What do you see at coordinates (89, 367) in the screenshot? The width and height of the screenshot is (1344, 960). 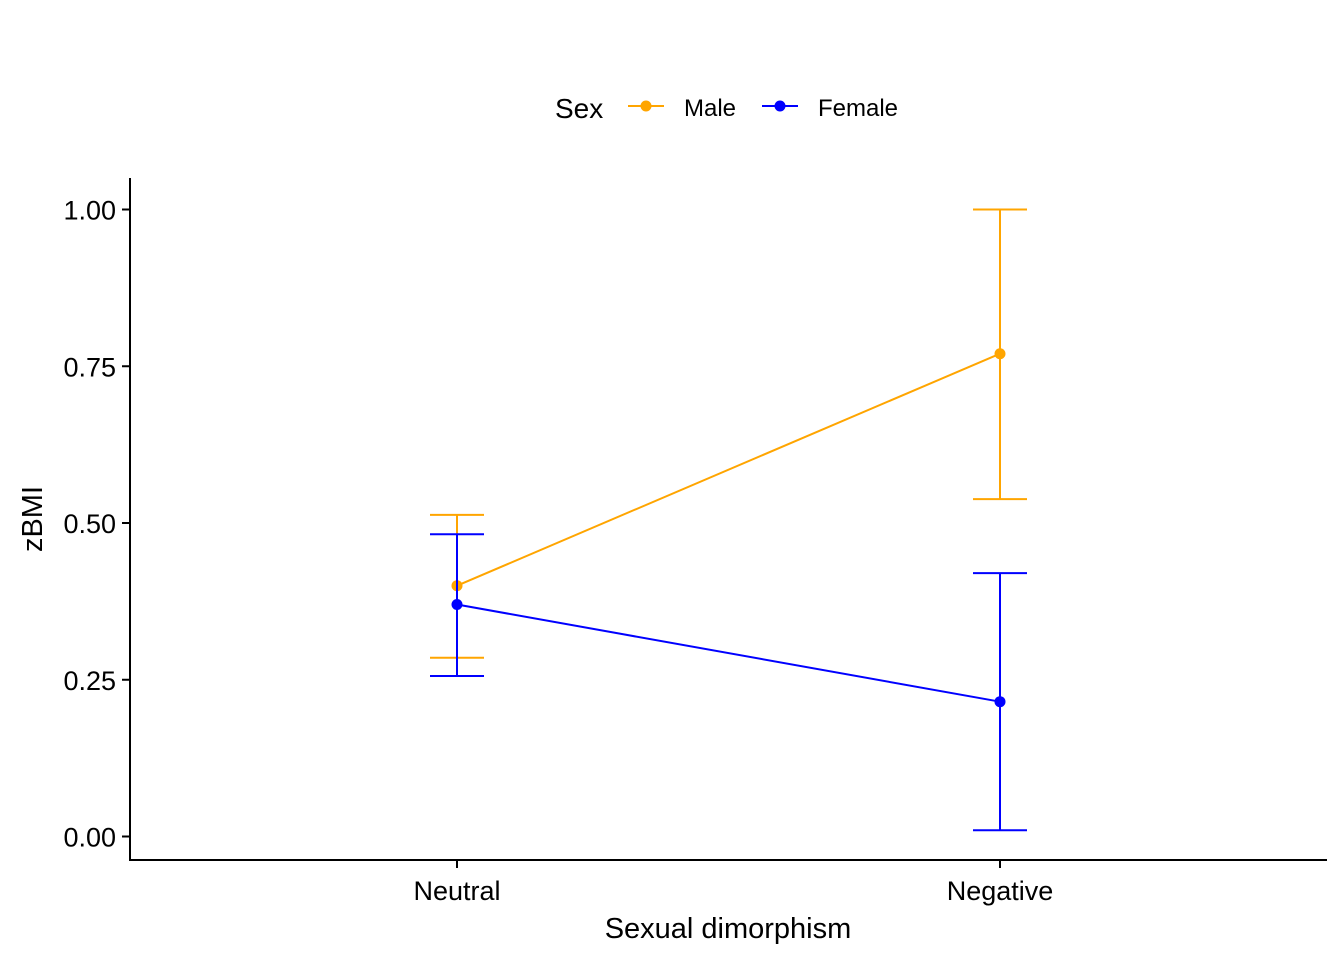 I see `y-tick-label: 0.75` at bounding box center [89, 367].